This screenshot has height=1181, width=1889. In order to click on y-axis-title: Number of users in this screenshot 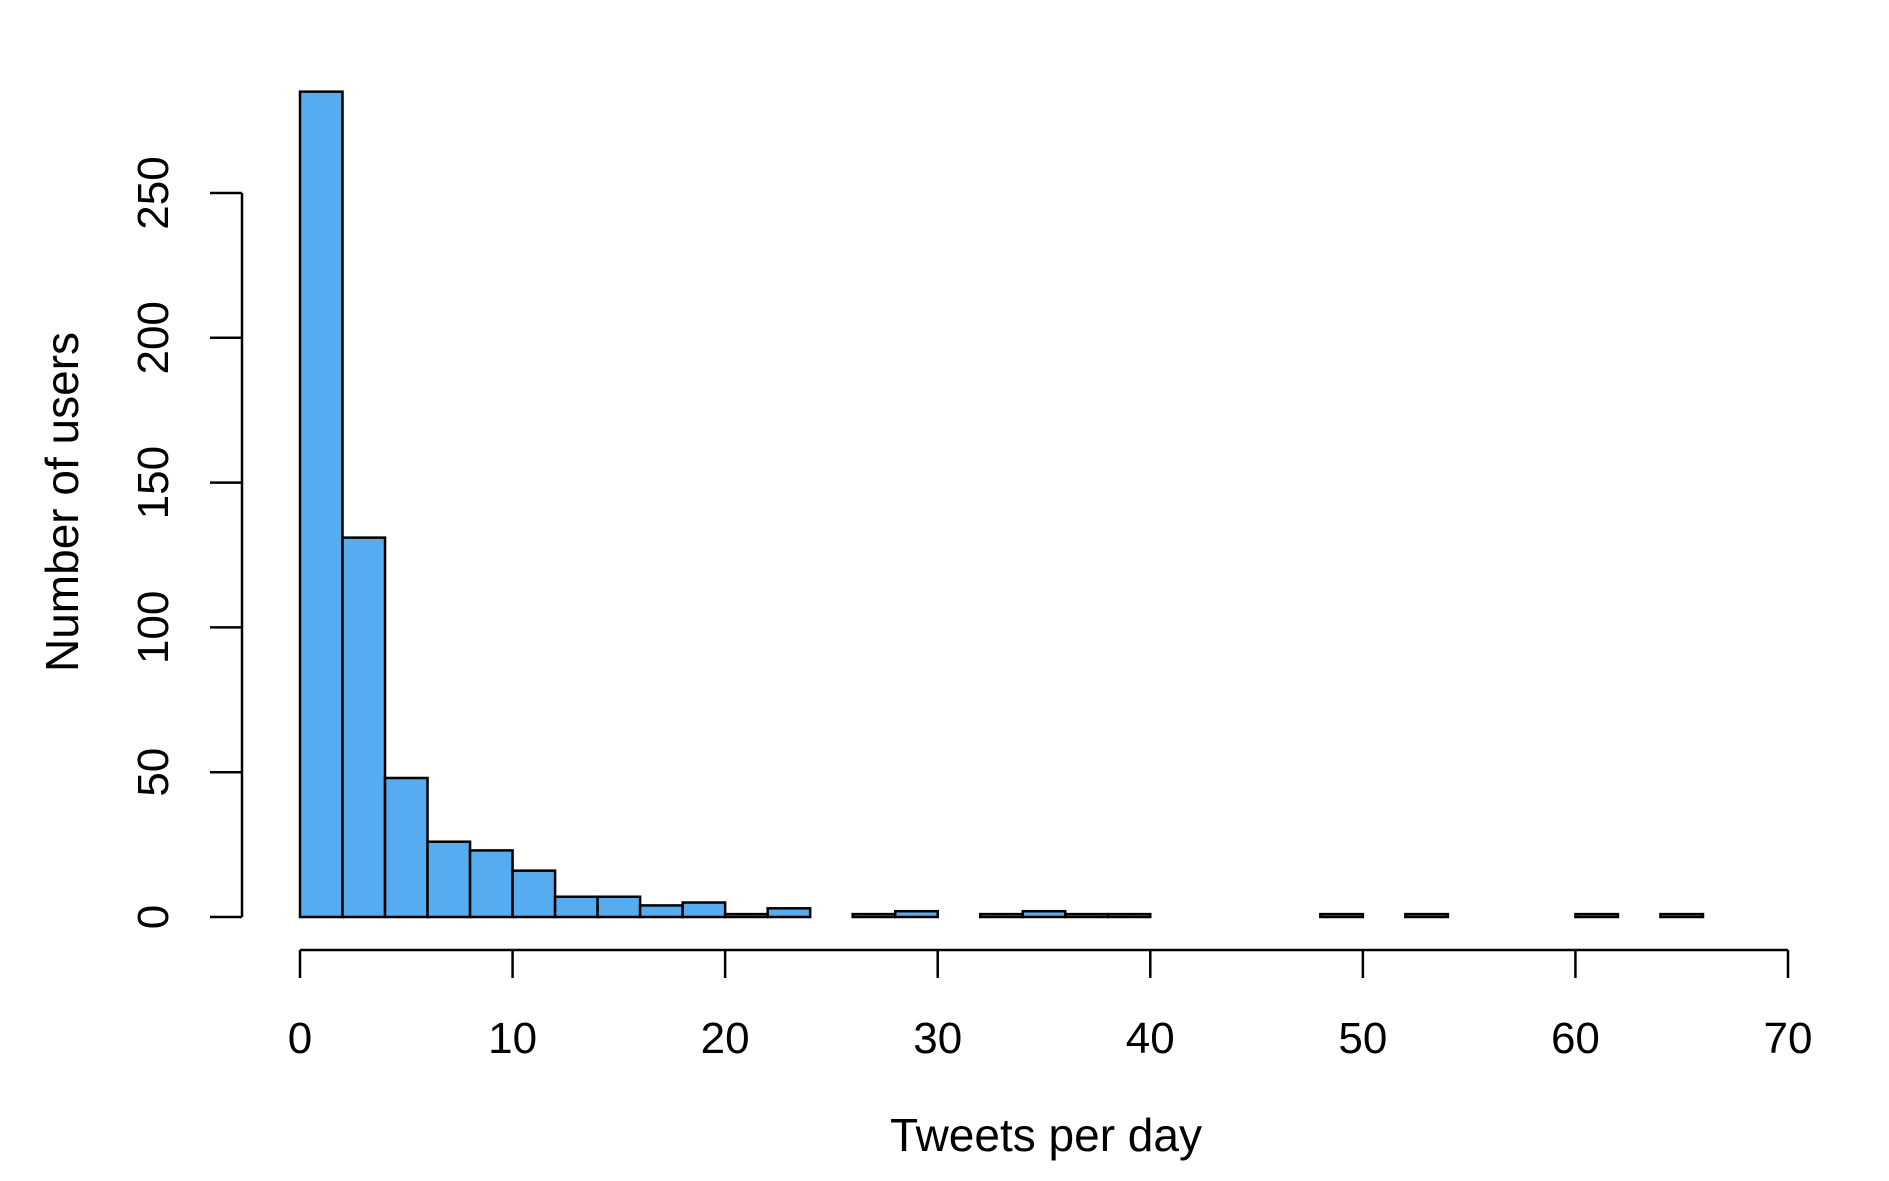, I will do `click(62, 502)`.